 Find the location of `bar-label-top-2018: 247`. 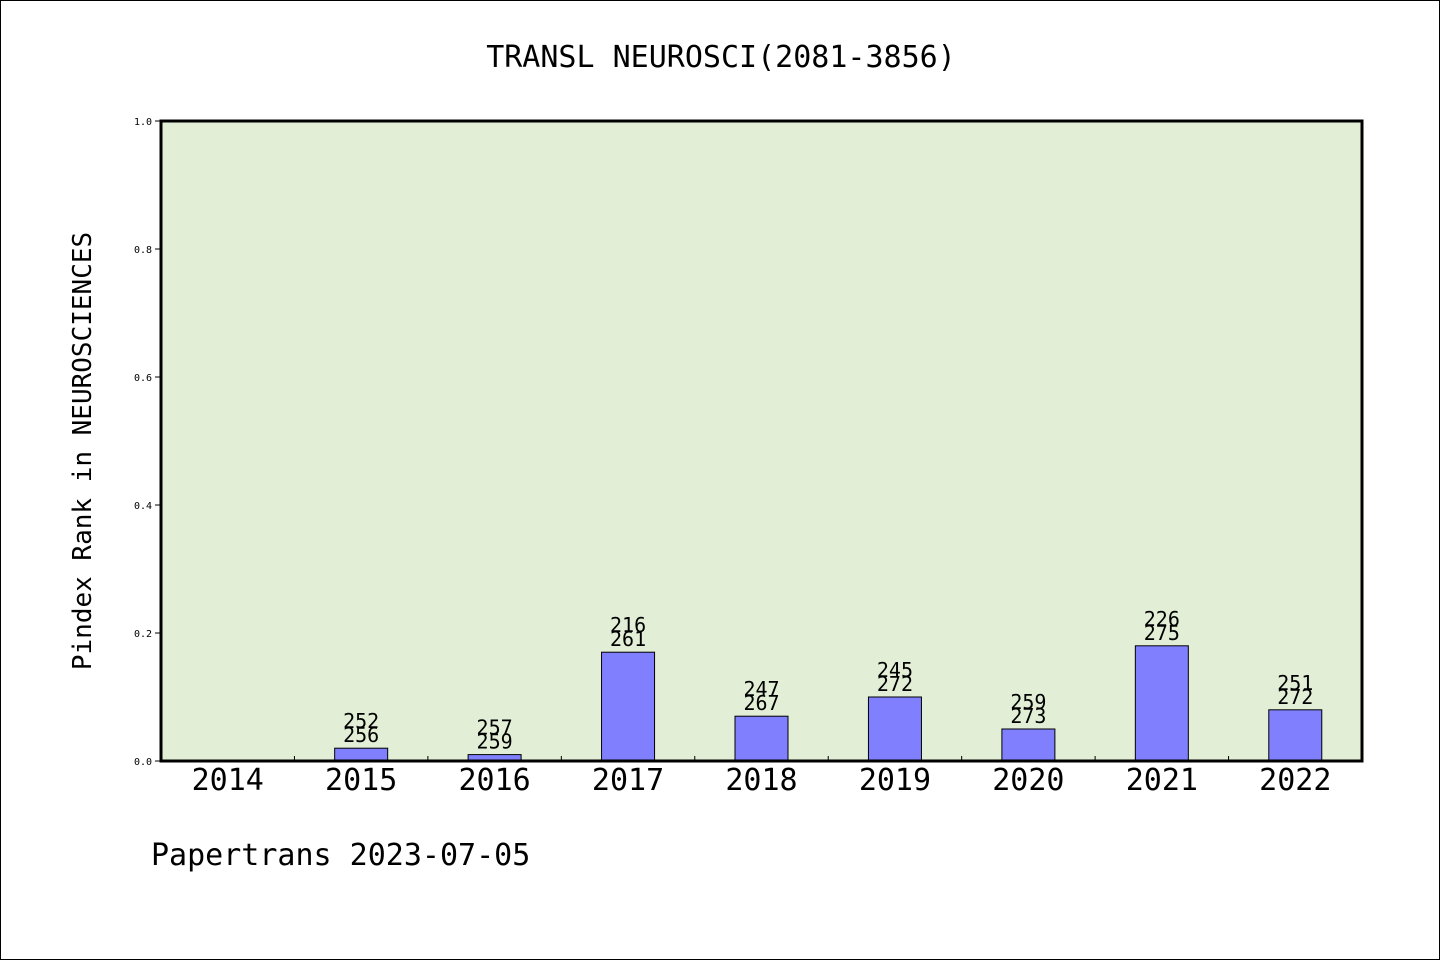

bar-label-top-2018: 247 is located at coordinates (761, 689).